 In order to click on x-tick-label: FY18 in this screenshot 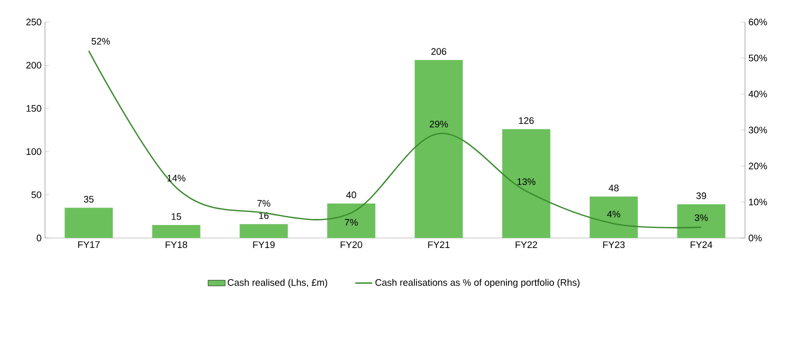, I will do `click(177, 244)`.